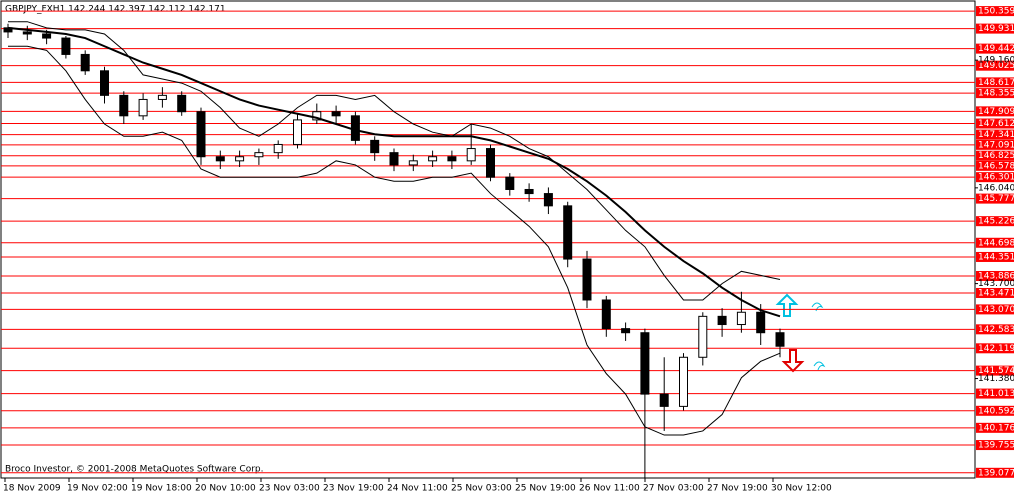  Describe the element at coordinates (996, 188) in the screenshot. I see `y-tick-label: 146.040` at that location.